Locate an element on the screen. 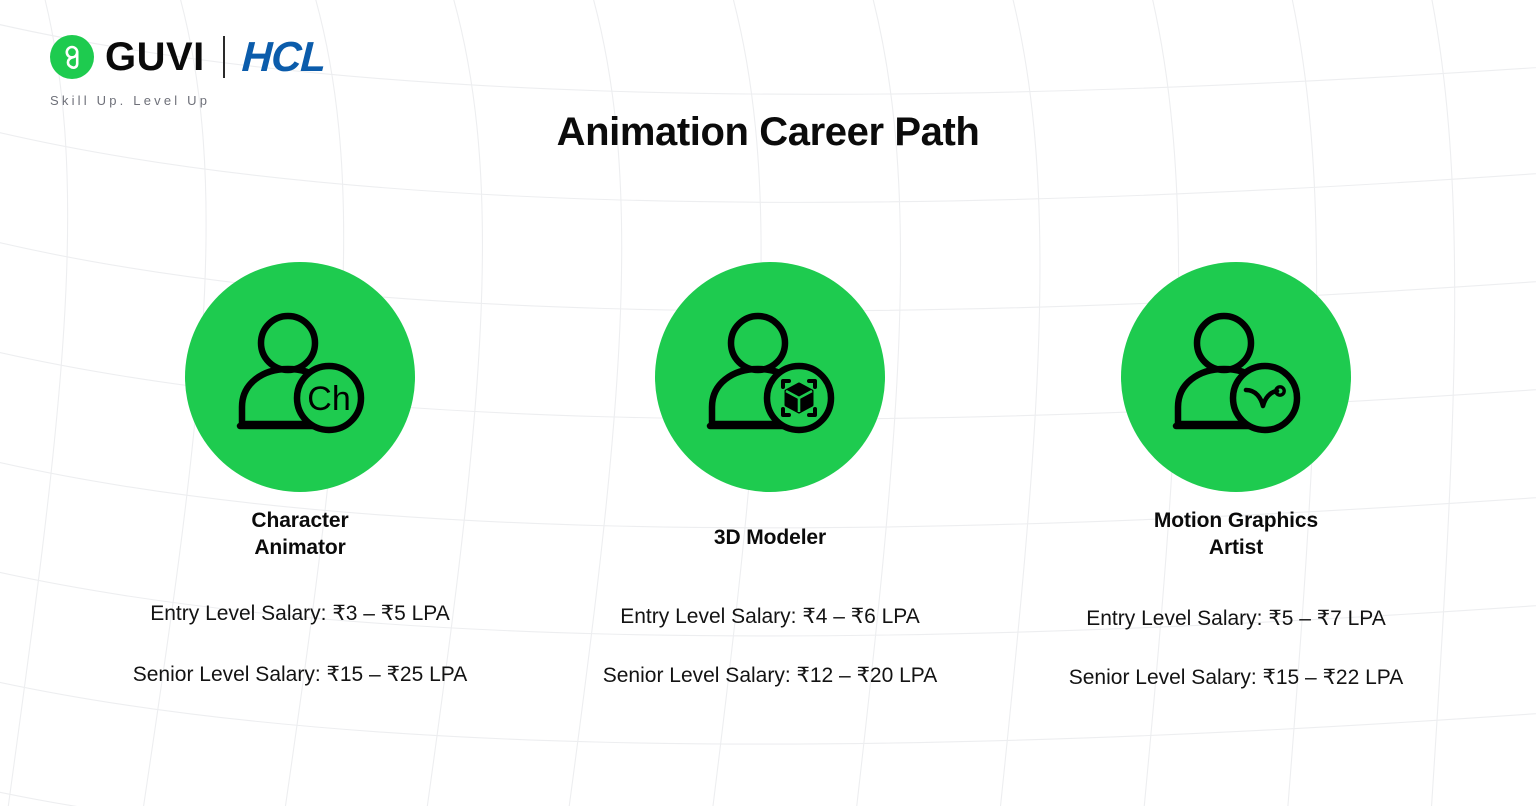  hcl-wordmark: HCL is located at coordinates (283, 56).